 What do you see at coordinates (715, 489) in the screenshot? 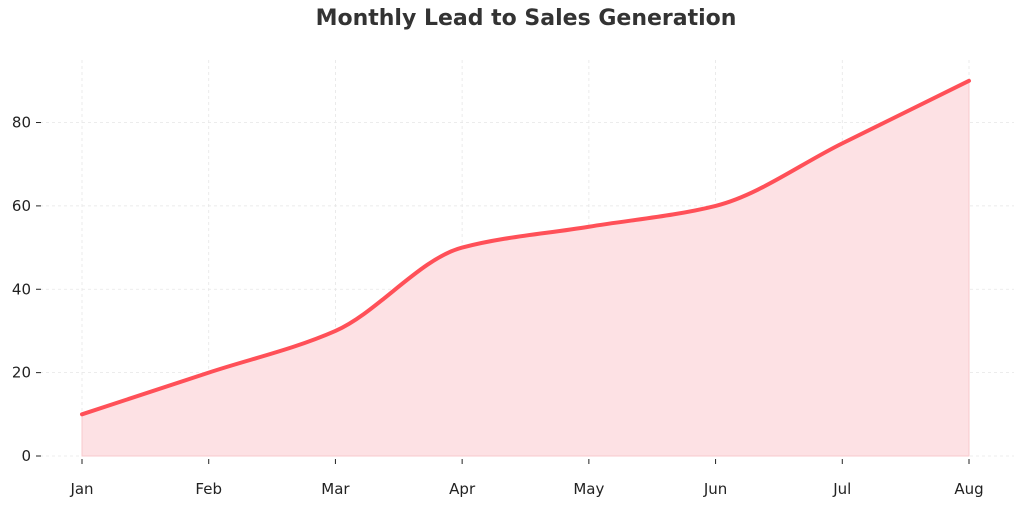
I see `x-tick-label: Jun` at bounding box center [715, 489].